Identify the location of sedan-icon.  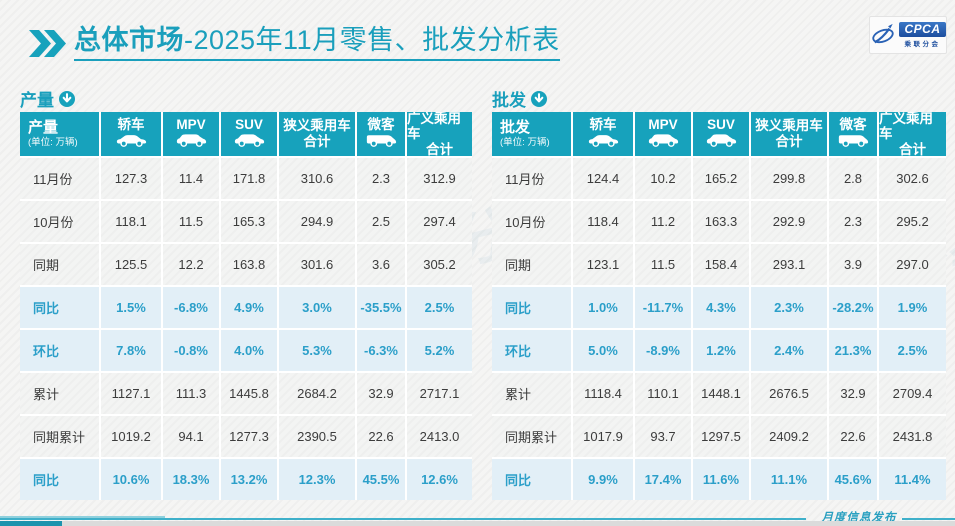
(131, 142).